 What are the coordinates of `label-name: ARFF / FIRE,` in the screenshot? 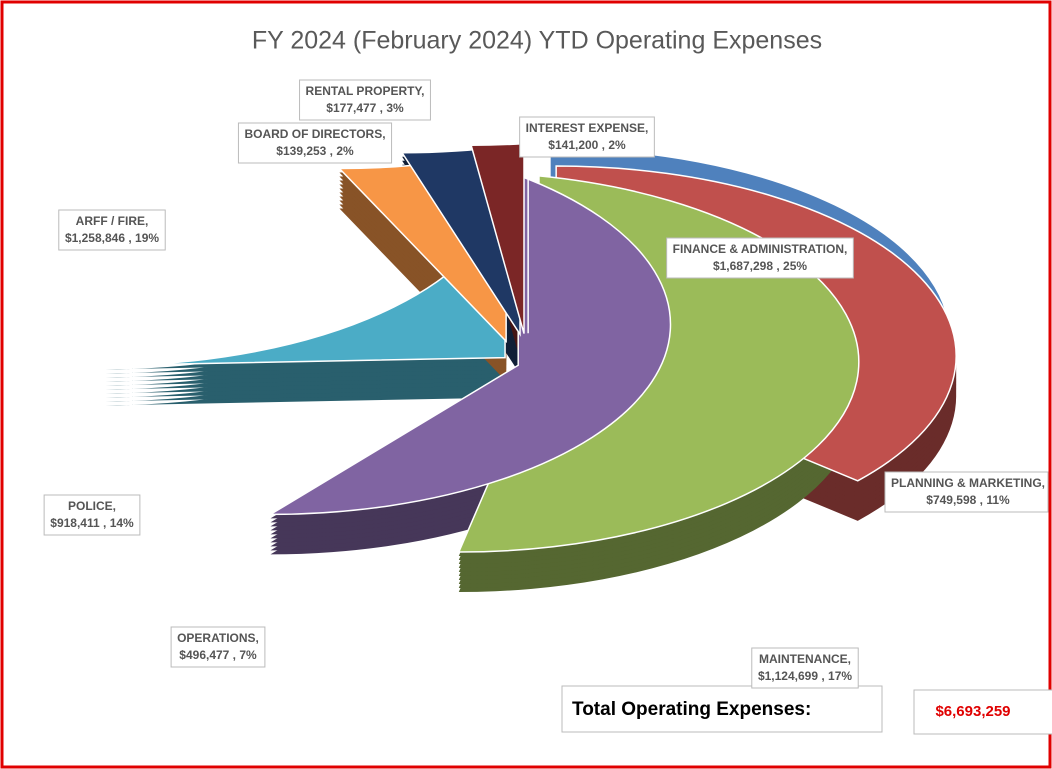 It's located at (112, 221).